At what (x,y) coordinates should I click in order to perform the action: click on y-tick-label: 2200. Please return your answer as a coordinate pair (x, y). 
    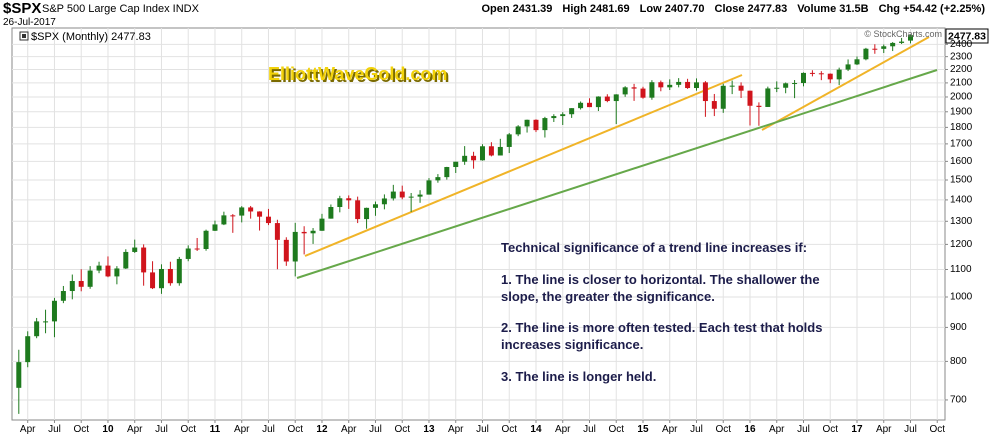
    Looking at the image, I should click on (961, 69).